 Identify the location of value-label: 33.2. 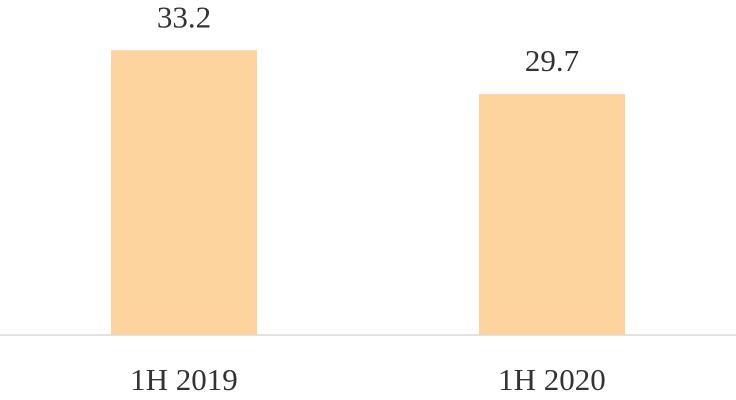
(184, 17).